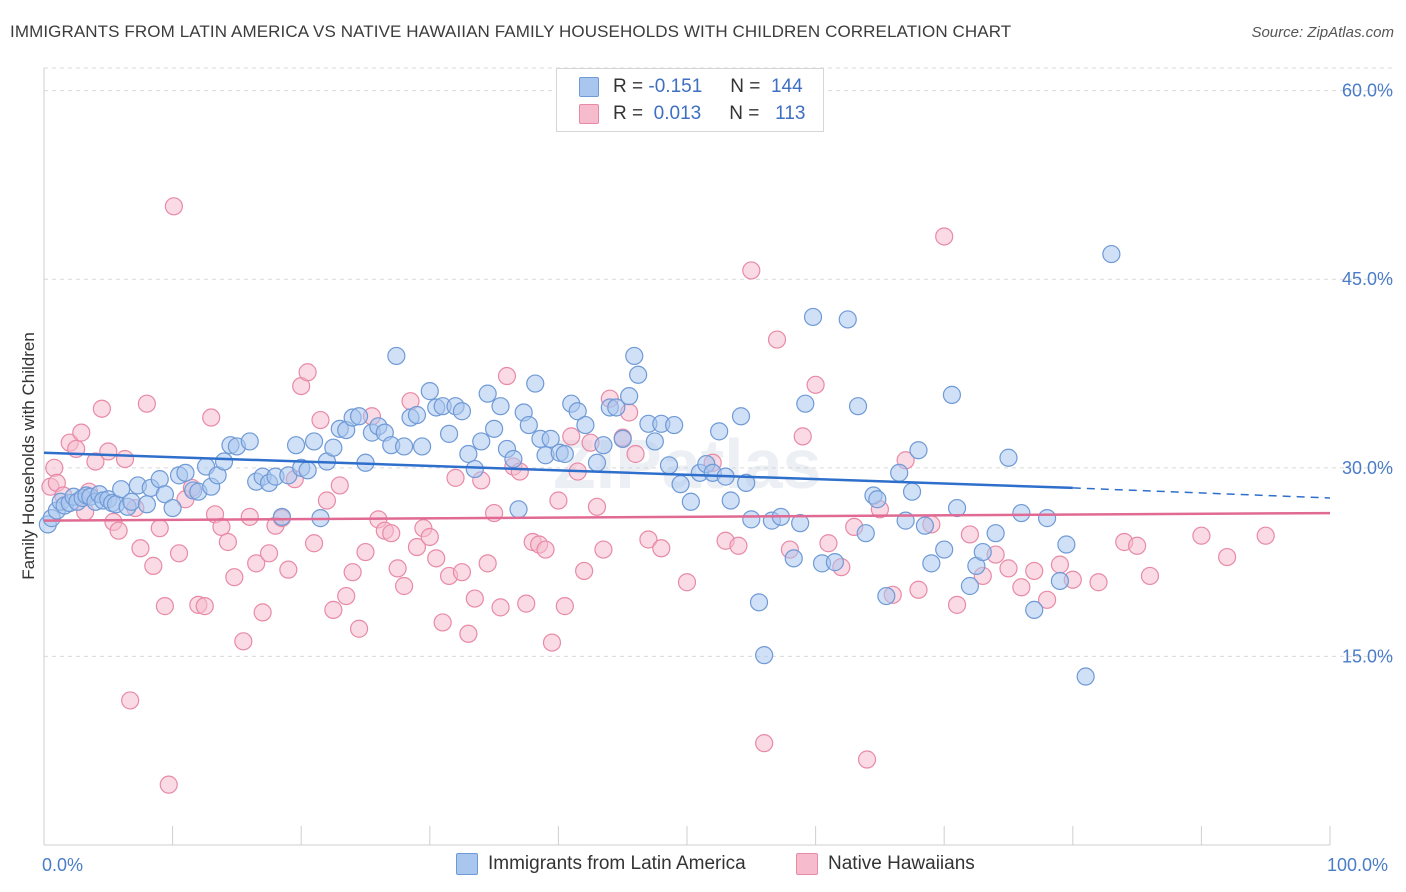 Image resolution: width=1406 pixels, height=892 pixels. What do you see at coordinates (28, 456) in the screenshot?
I see `y-axis-label: Family Households with Children` at bounding box center [28, 456].